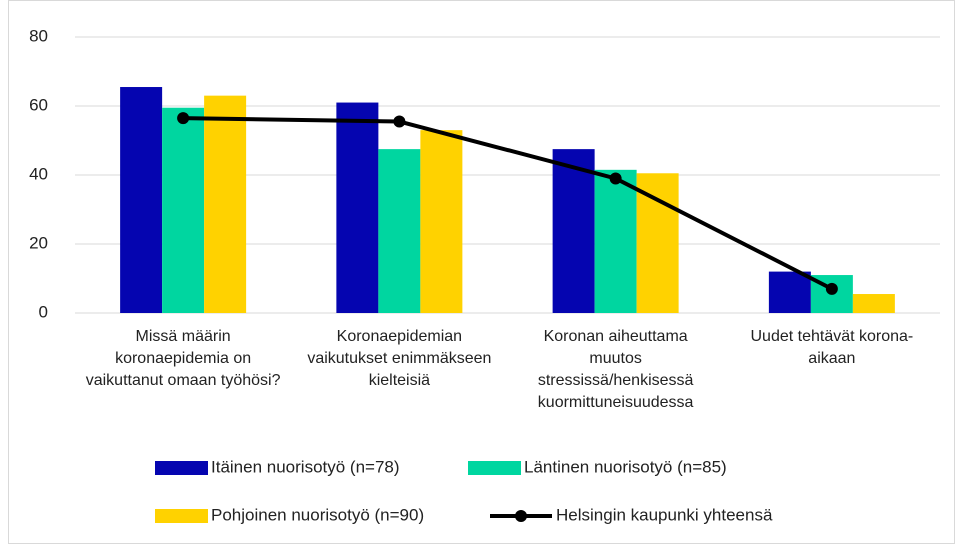 The width and height of the screenshot is (956, 545). Describe the element at coordinates (832, 347) in the screenshot. I see `x-tick-label: Uudet tehtävät korona-aikaan` at that location.